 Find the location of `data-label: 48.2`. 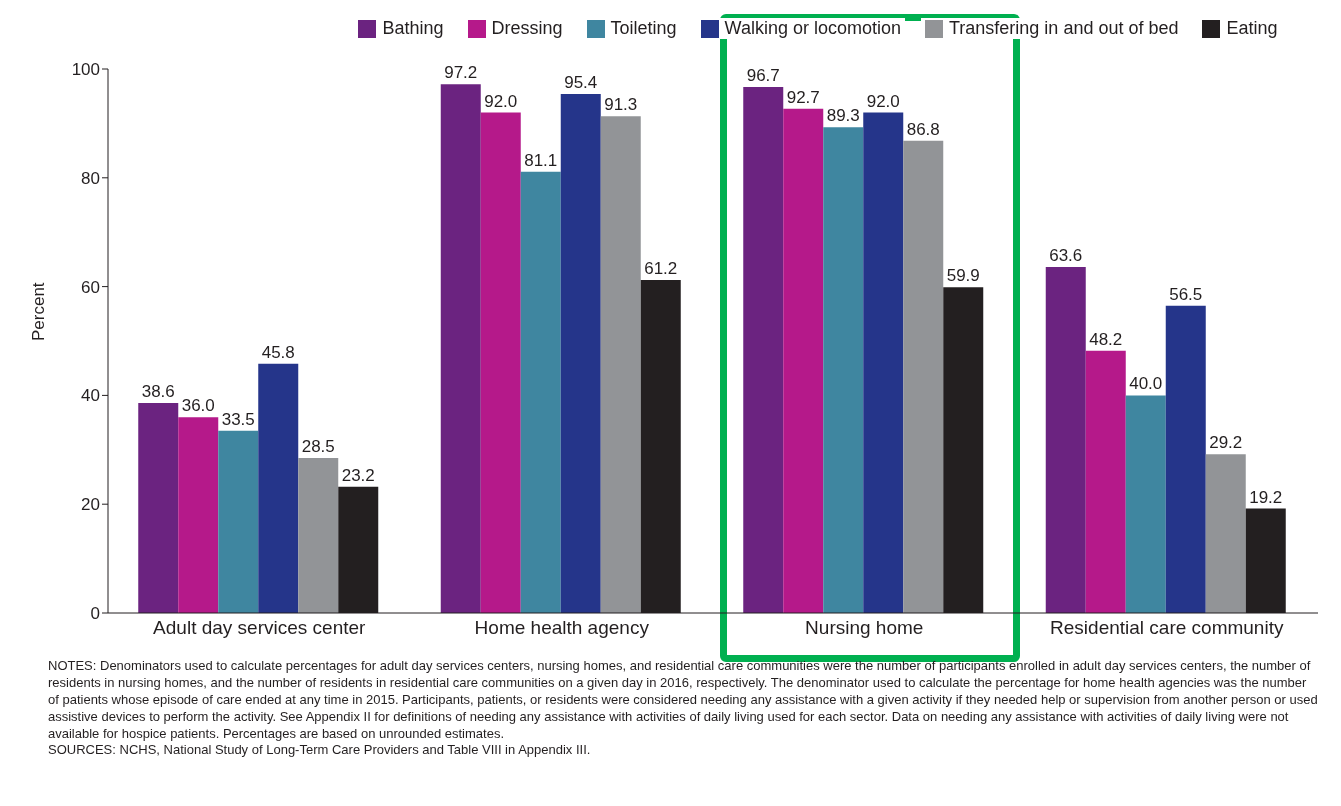

data-label: 48.2 is located at coordinates (1106, 339).